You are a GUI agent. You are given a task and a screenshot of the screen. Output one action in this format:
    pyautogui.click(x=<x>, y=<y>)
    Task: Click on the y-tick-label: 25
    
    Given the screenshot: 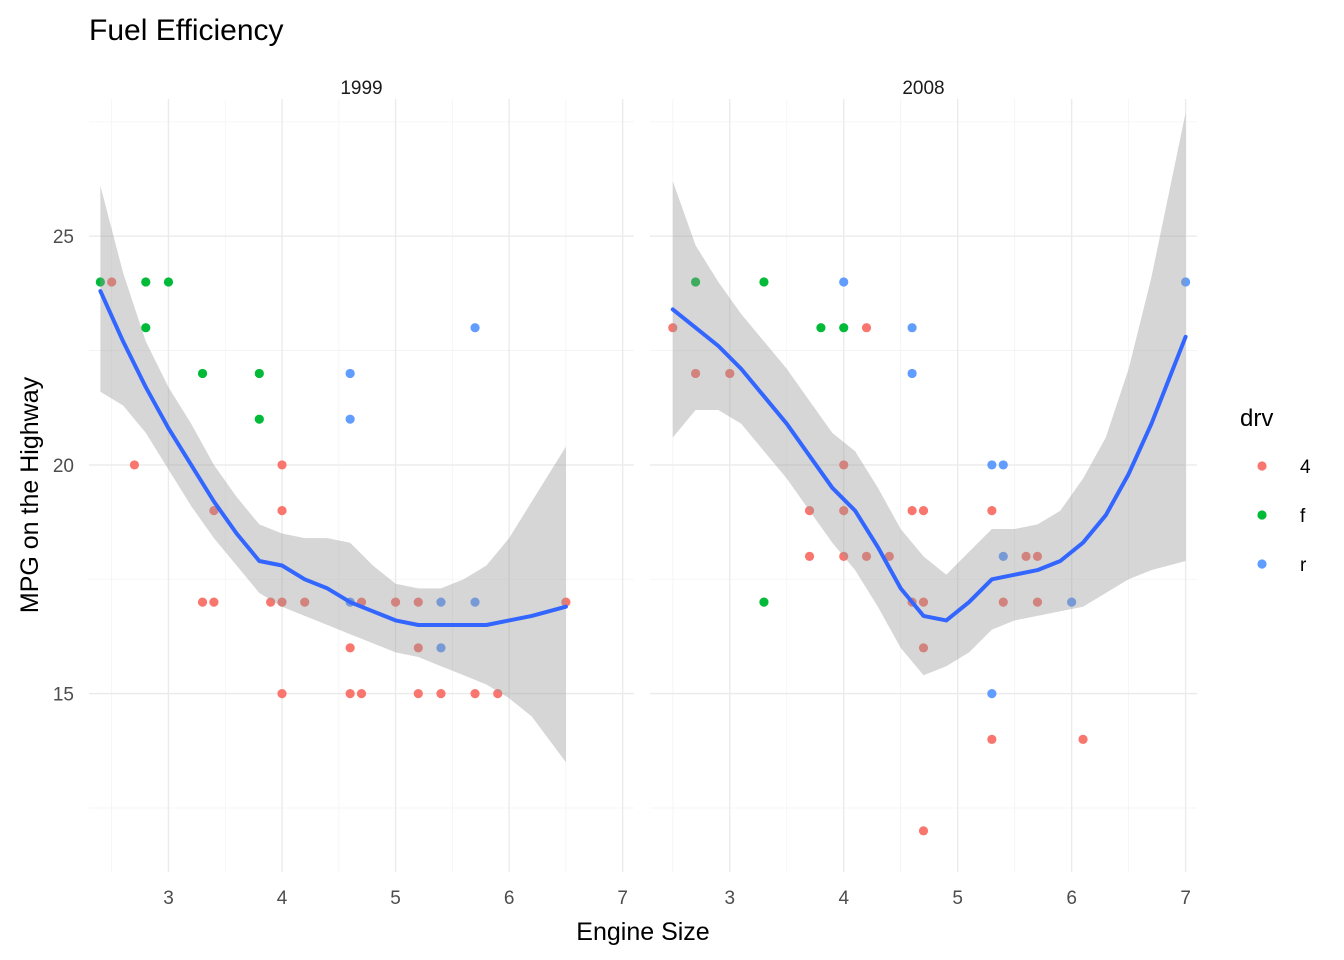 What is the action you would take?
    pyautogui.click(x=63, y=237)
    